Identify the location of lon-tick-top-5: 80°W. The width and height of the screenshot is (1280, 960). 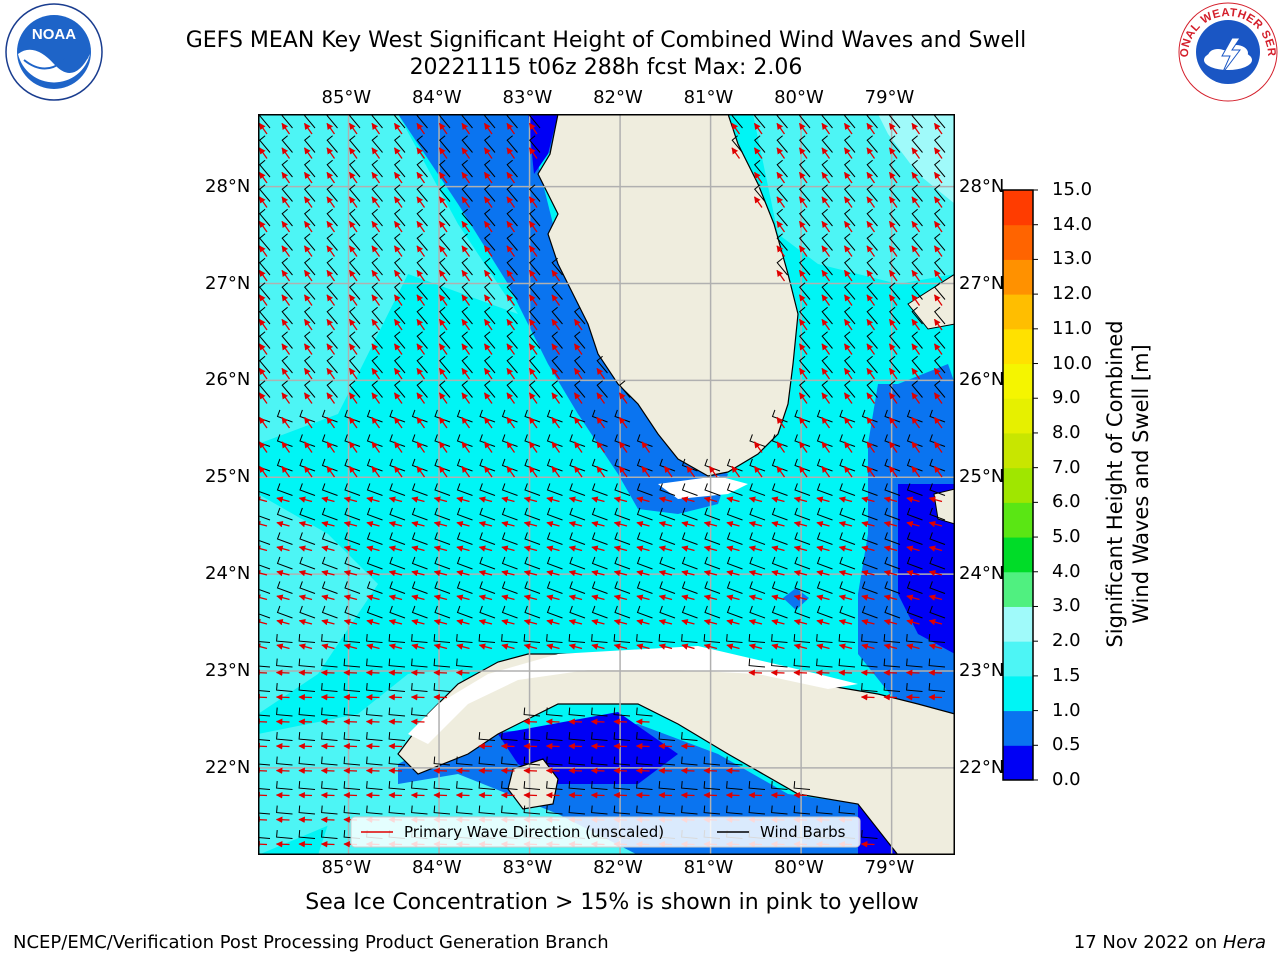
(799, 97).